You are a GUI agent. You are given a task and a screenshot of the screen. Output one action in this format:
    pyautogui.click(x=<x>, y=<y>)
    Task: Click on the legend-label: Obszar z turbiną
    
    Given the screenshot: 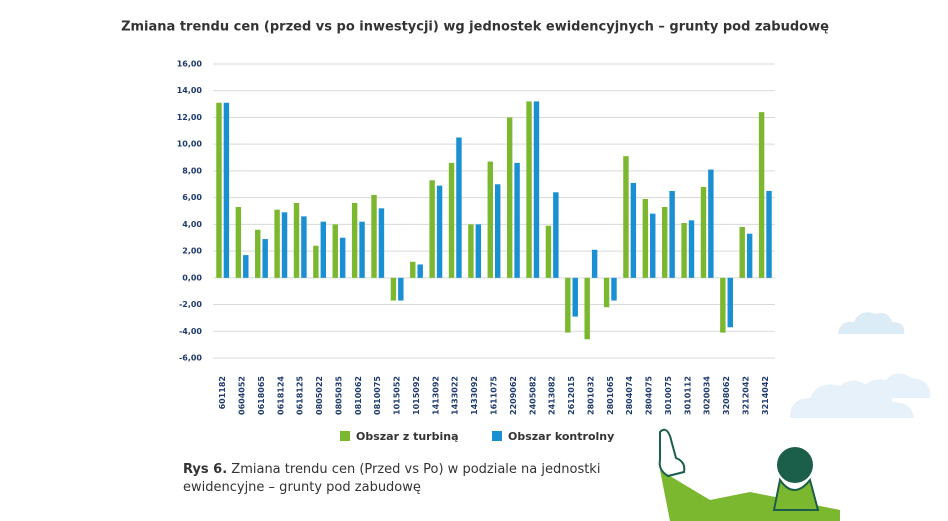 What is the action you would take?
    pyautogui.click(x=407, y=436)
    